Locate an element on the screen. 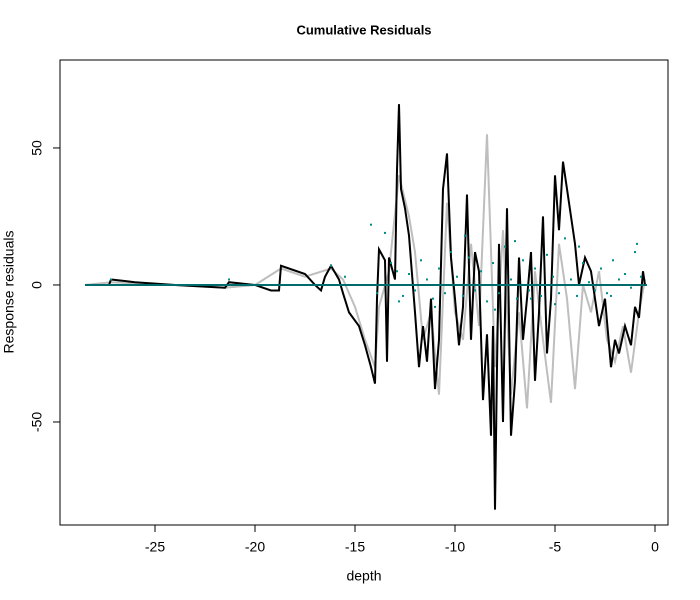 The height and width of the screenshot is (600, 700). x-tick-label: 0 is located at coordinates (655, 547).